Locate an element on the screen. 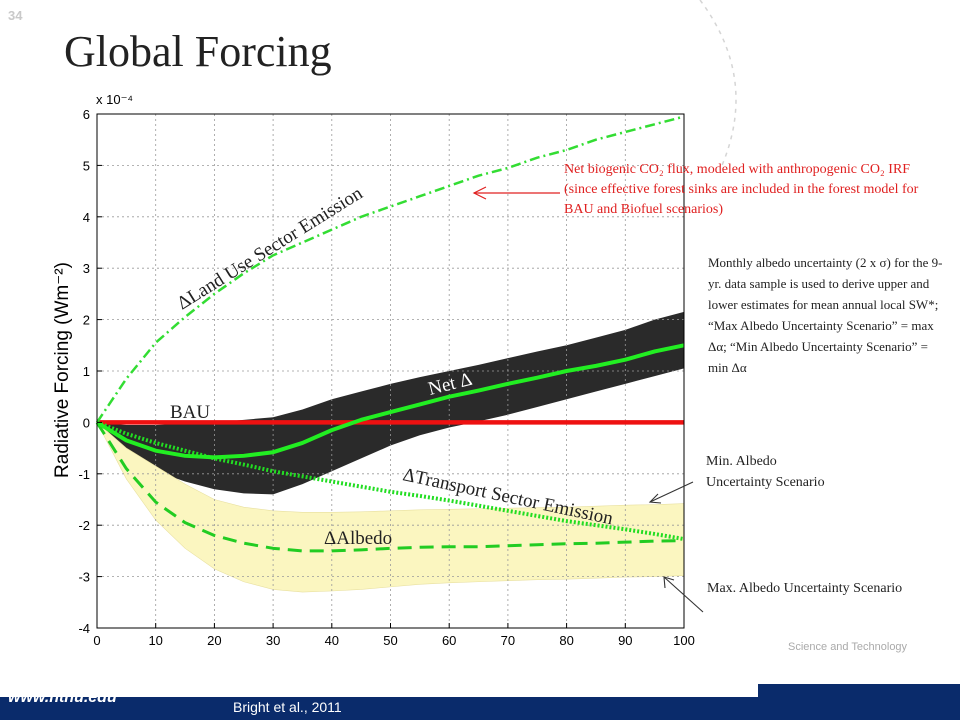 Image resolution: width=960 pixels, height=720 pixels. y-tick-label: 3 is located at coordinates (86, 268).